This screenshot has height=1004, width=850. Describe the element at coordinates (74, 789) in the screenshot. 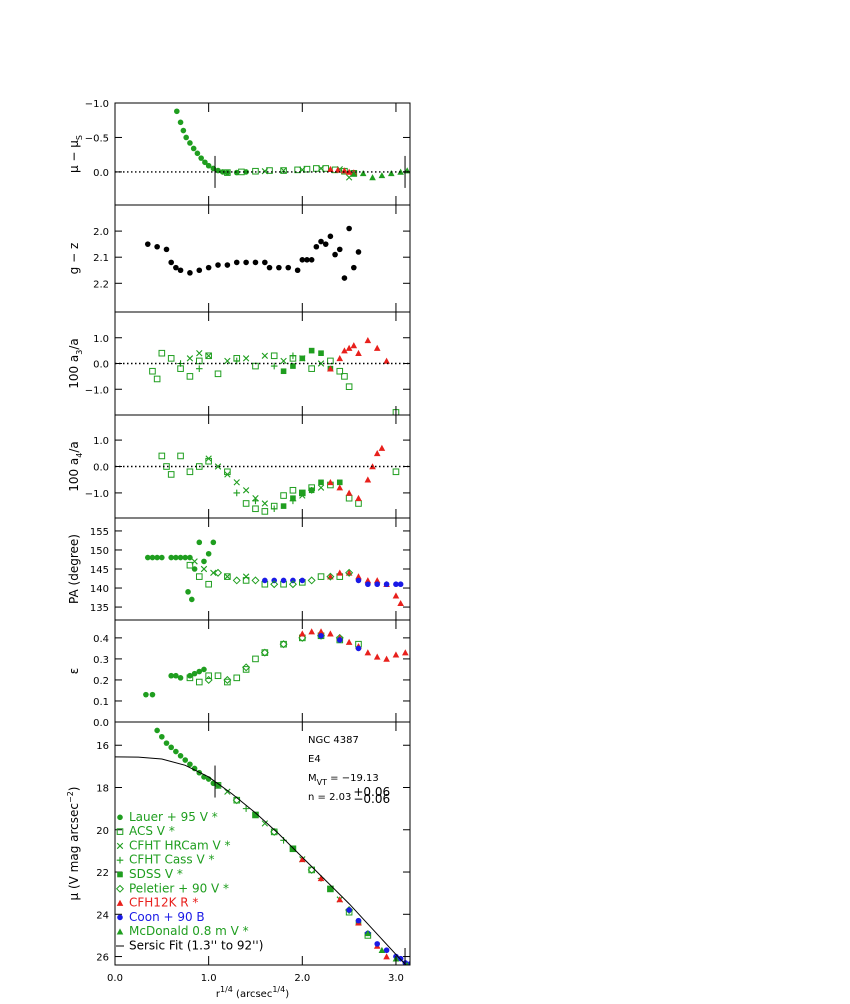

I see `label-part: )` at that location.